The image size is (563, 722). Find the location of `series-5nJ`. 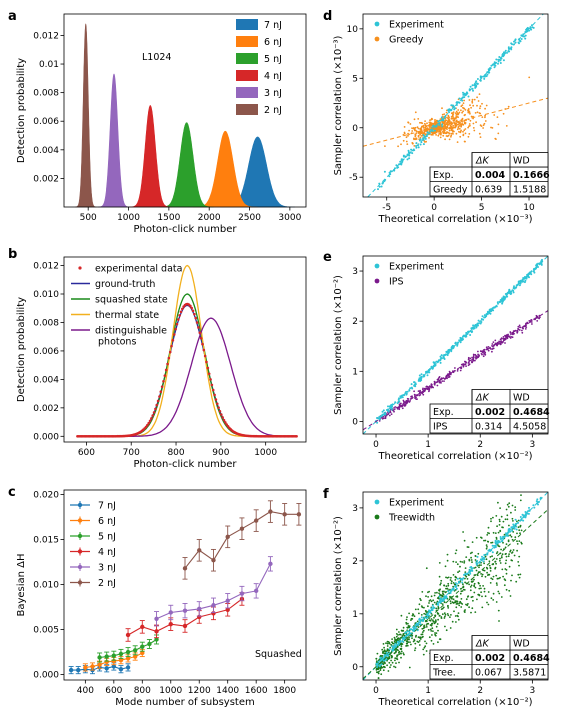

series-5nJ is located at coordinates (128, 648).